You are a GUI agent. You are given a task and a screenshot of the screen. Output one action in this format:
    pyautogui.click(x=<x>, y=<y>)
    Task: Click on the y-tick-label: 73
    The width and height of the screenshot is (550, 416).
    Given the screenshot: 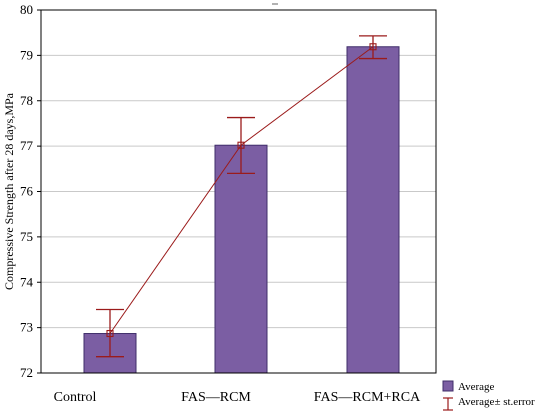 What is the action you would take?
    pyautogui.click(x=26, y=327)
    